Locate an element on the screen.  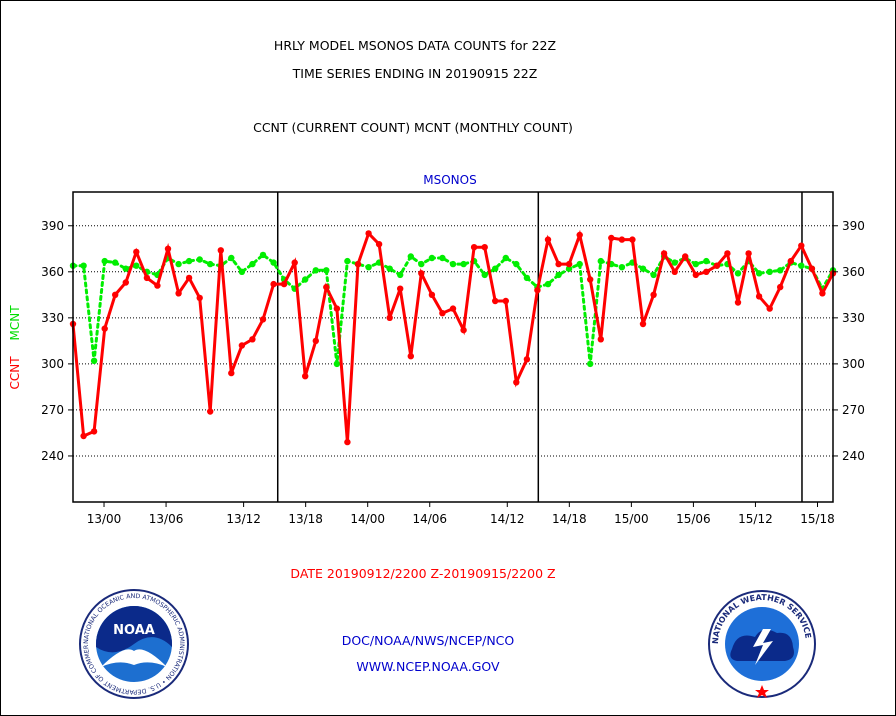
y-tick-label-left: 270 is located at coordinates (52, 410).